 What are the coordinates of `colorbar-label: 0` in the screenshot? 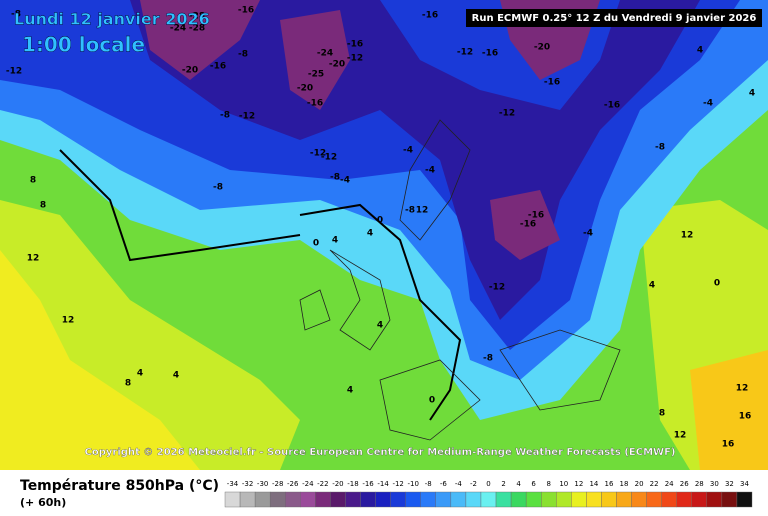 It's located at (488, 484).